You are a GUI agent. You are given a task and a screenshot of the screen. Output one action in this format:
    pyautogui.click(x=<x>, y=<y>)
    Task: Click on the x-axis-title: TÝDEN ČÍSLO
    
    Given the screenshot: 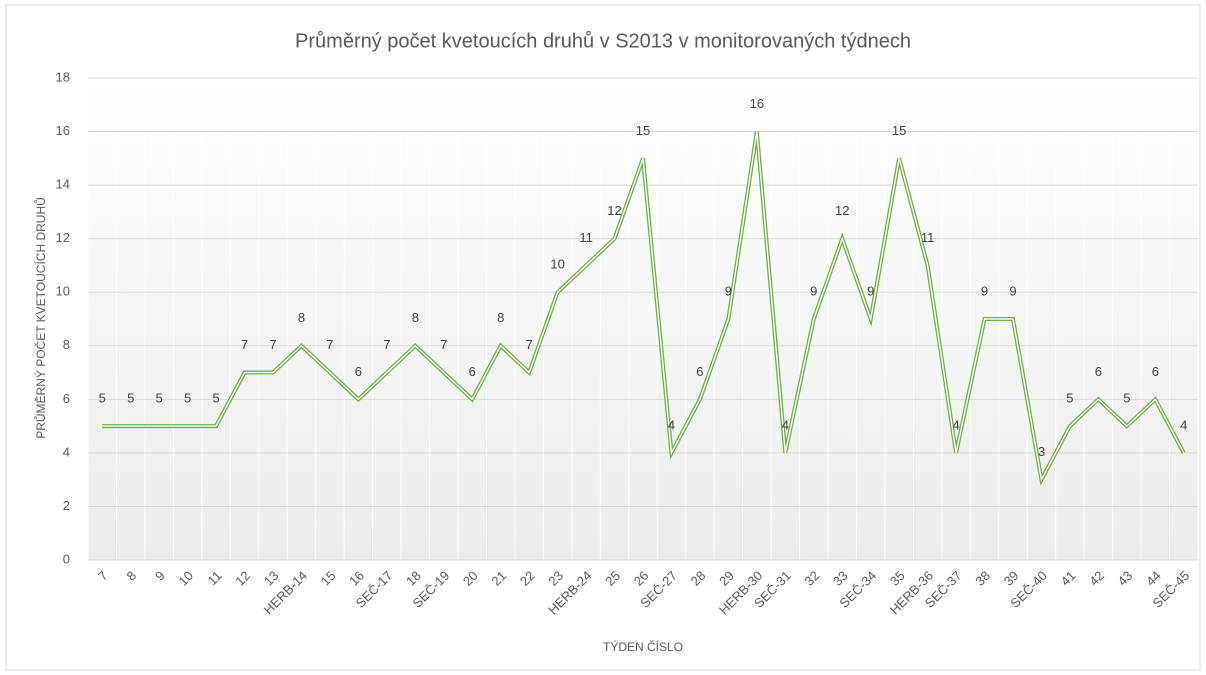 What is the action you would take?
    pyautogui.click(x=643, y=646)
    